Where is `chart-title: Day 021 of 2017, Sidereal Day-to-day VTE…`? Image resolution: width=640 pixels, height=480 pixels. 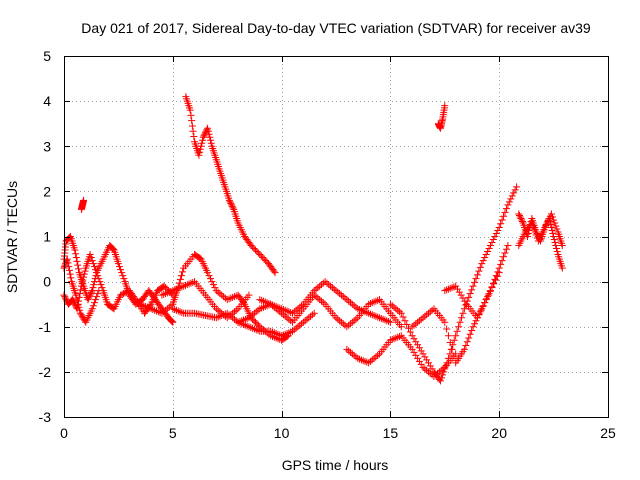 chart-title: Day 021 of 2017, Sidereal Day-to-day VTE… is located at coordinates (336, 28).